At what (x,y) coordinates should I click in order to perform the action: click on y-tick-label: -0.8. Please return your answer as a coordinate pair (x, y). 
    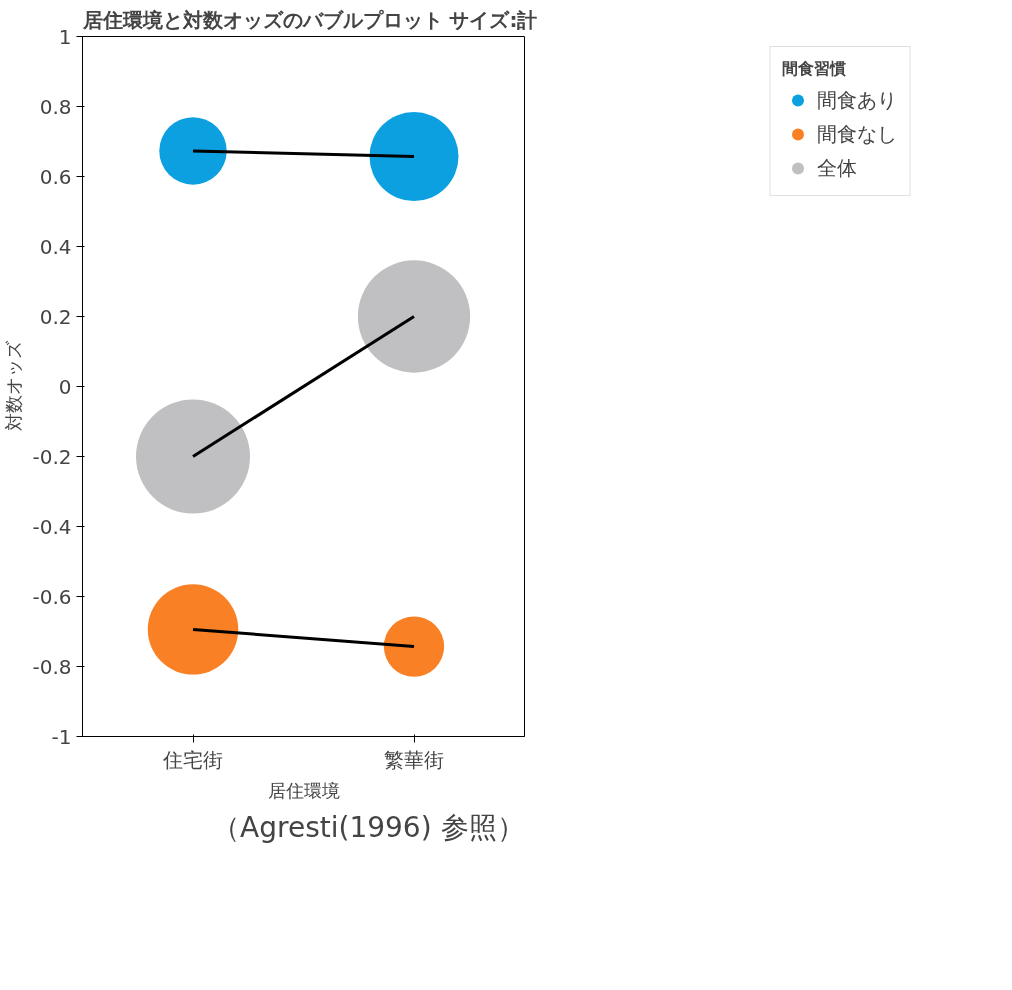
    Looking at the image, I should click on (52, 666).